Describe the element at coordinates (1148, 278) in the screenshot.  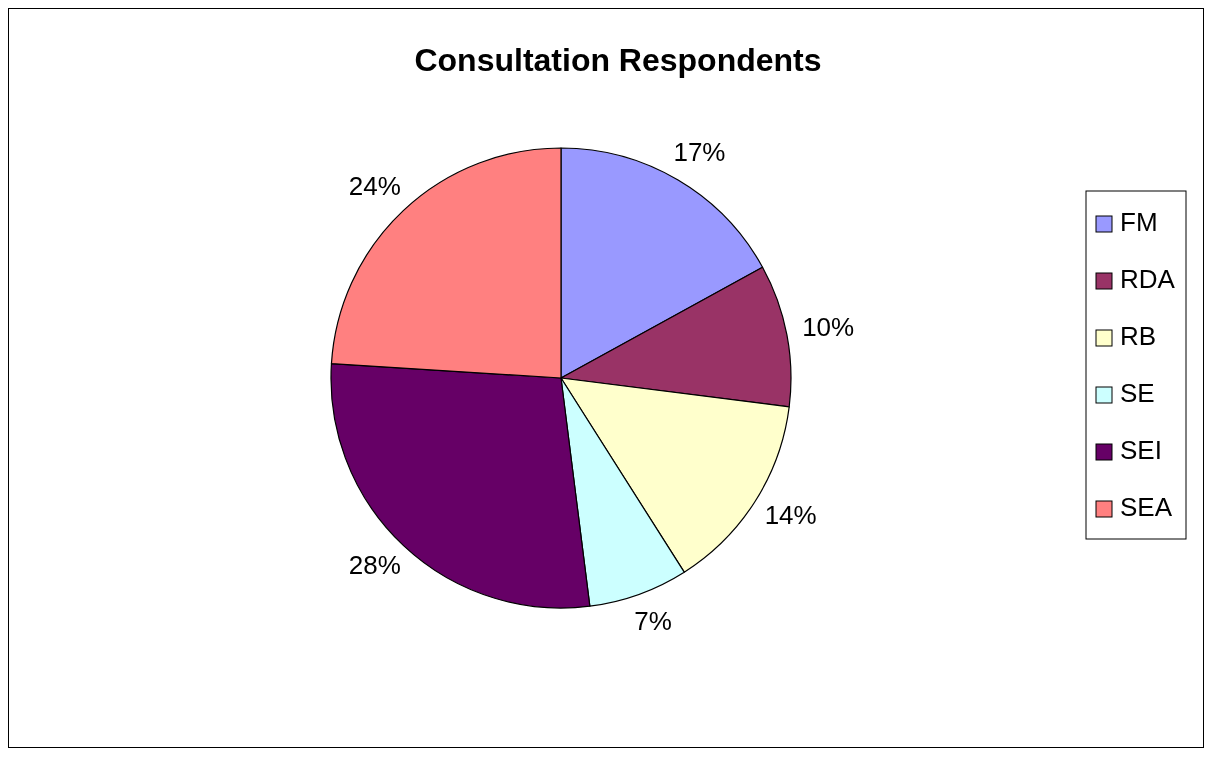
I see `legend-label: RDA` at that location.